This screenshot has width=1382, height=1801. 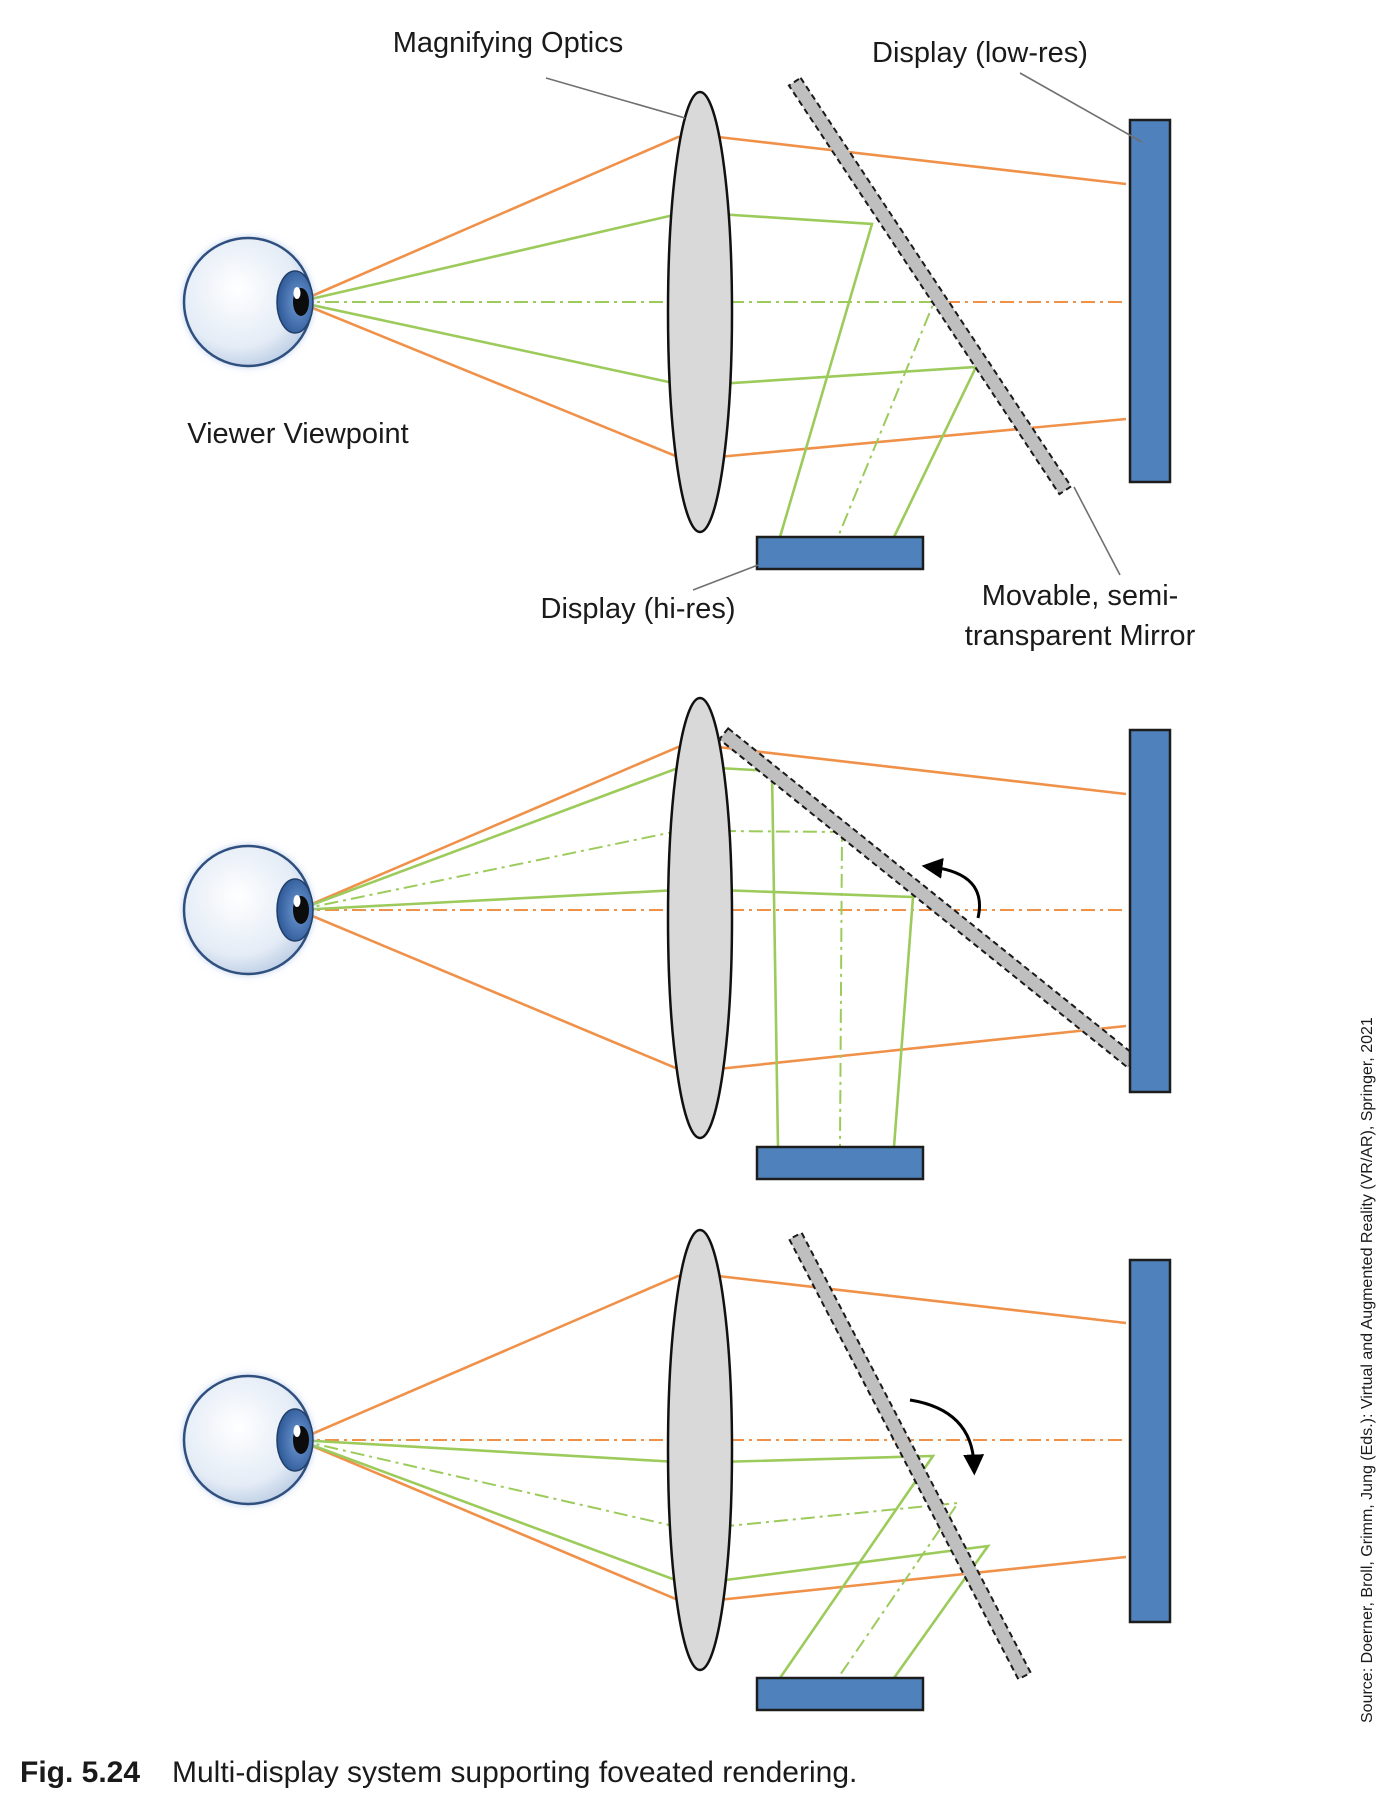 I want to click on label-display-low-res: Display (low-res), so click(x=980, y=53).